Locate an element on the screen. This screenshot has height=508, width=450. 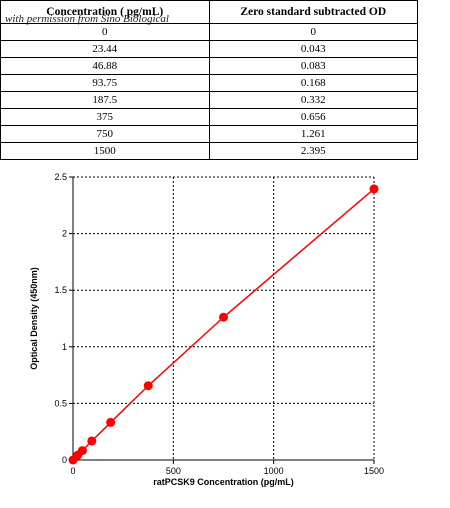
x-tick-label: 500 is located at coordinates (173, 471).